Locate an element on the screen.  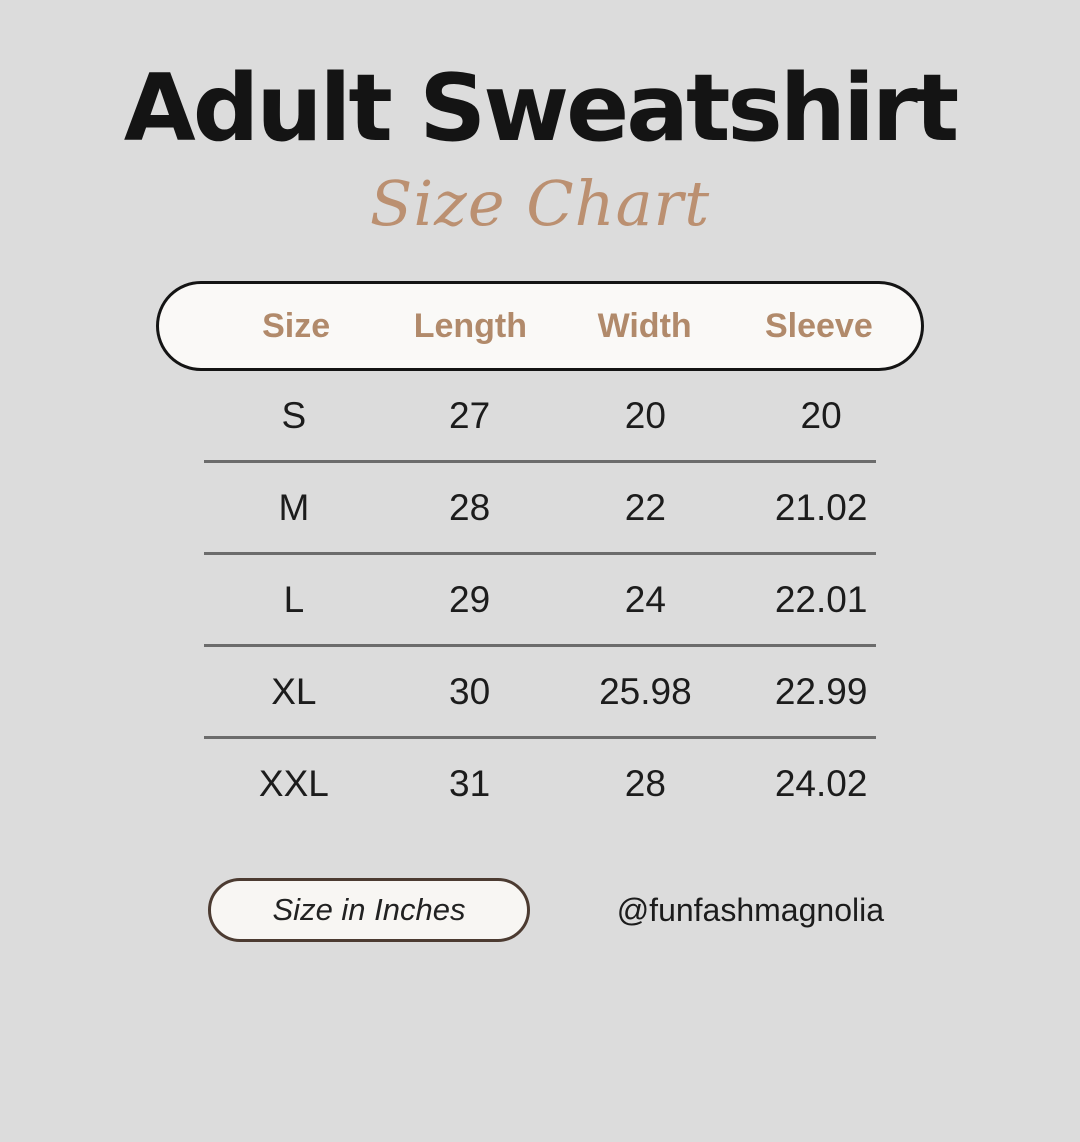
length-cell: 28 is located at coordinates (470, 507).